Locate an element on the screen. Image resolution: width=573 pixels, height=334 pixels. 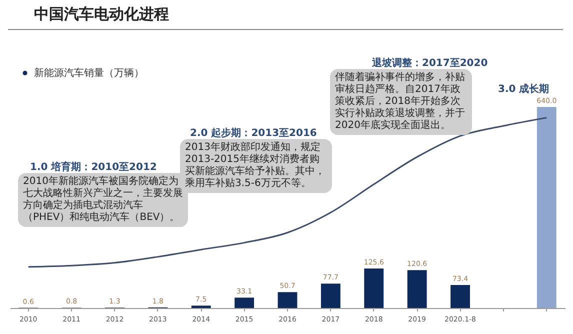
text: 退坡调整：2017至2020 is located at coordinates (430, 63).